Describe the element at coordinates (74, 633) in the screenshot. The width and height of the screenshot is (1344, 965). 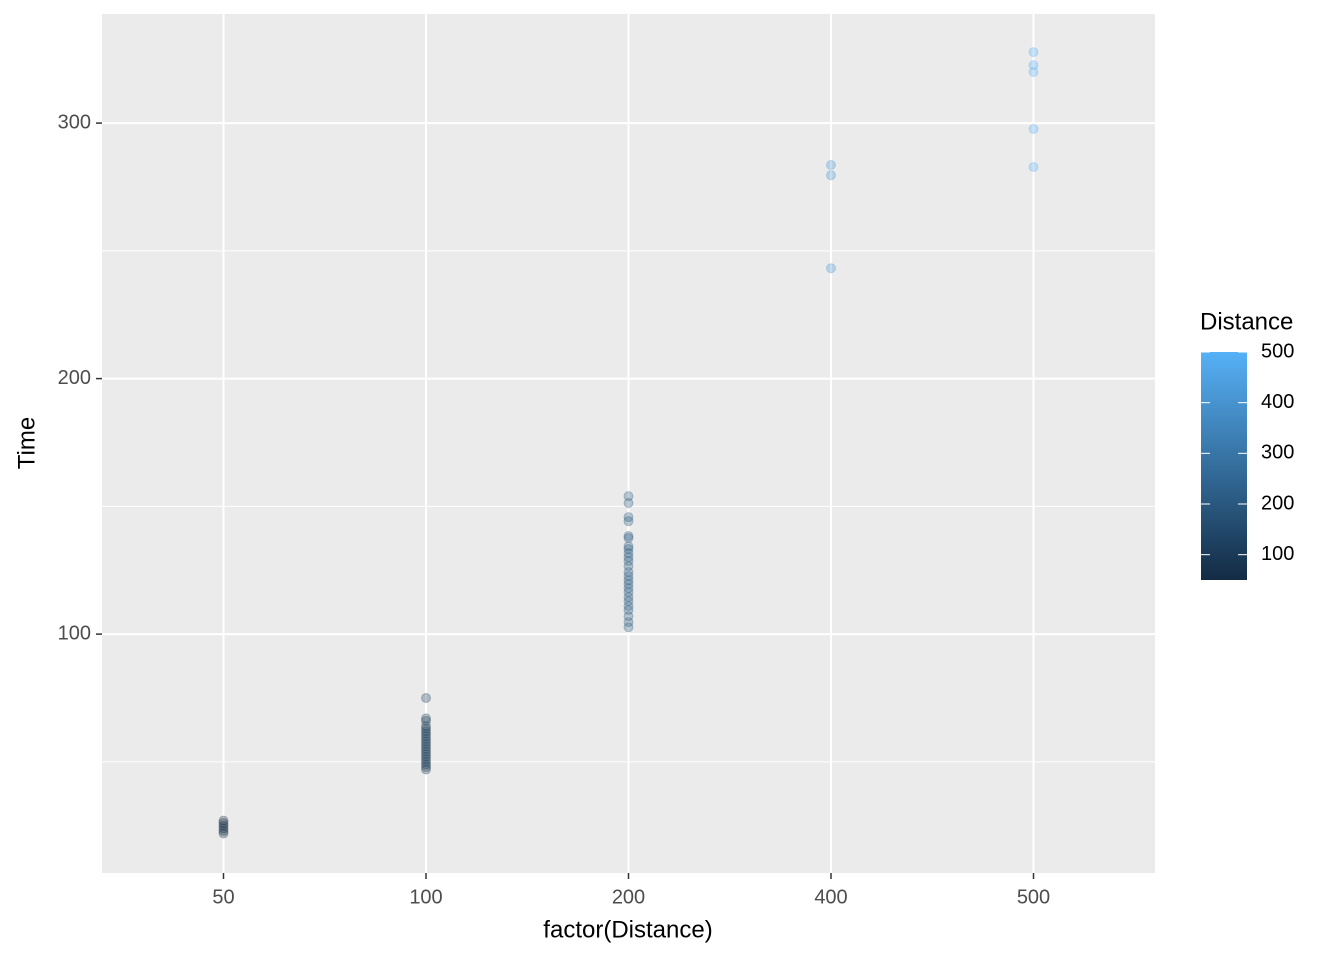
I see `y-tick-label: 100` at that location.